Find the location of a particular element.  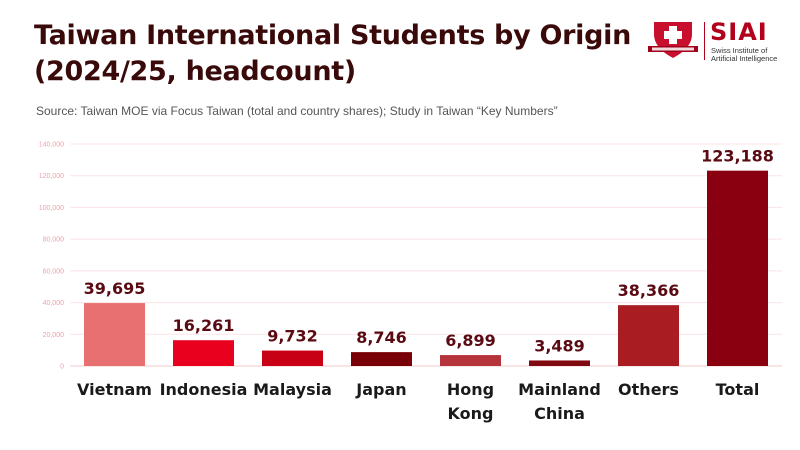

chart-title-line-1: Taiwan International Students by Origin is located at coordinates (333, 35).